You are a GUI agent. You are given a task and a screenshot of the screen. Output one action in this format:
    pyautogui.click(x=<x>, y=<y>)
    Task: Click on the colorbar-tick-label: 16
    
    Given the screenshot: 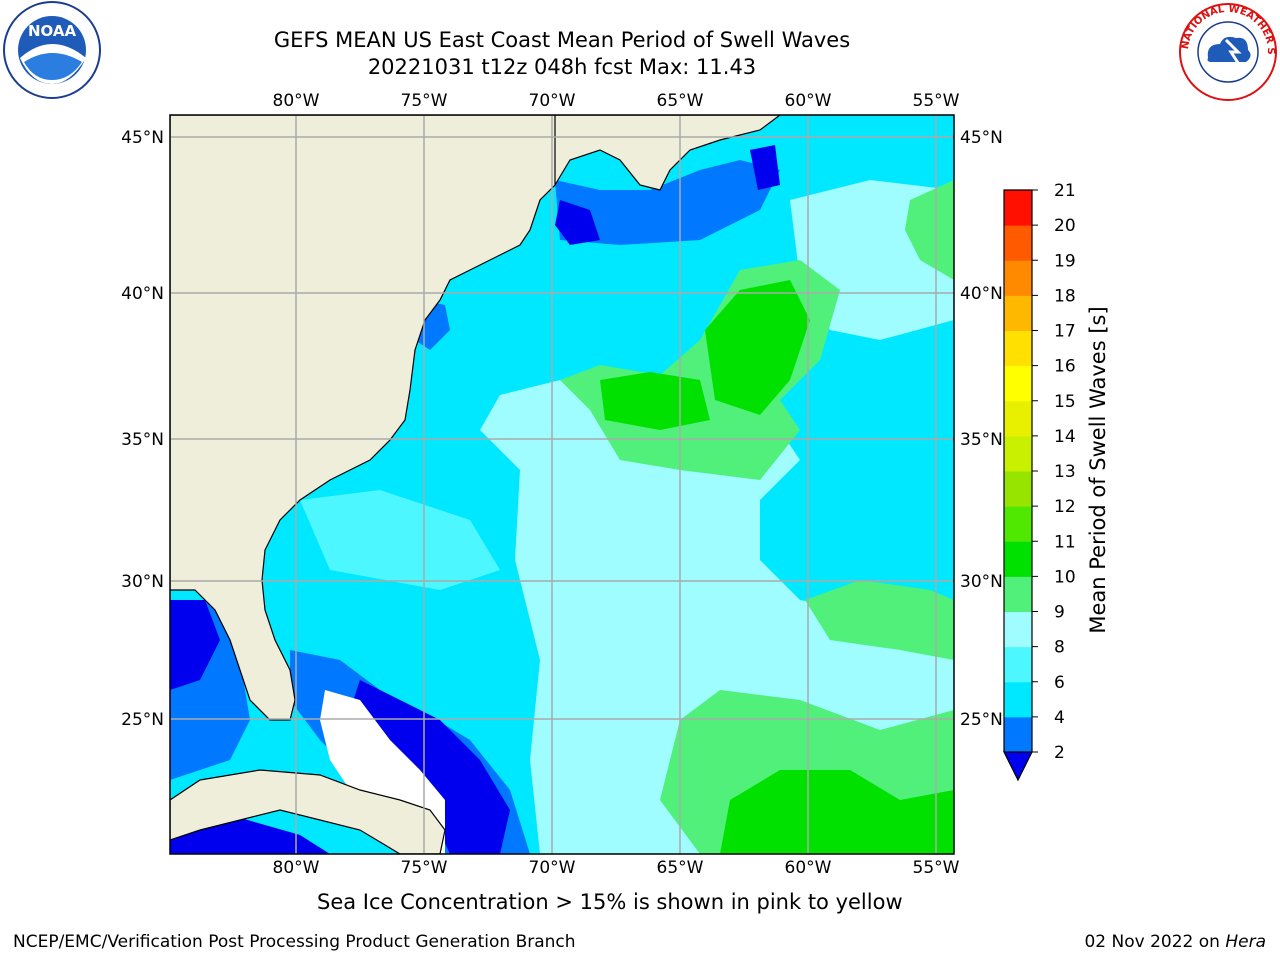 What is the action you would take?
    pyautogui.click(x=1065, y=367)
    